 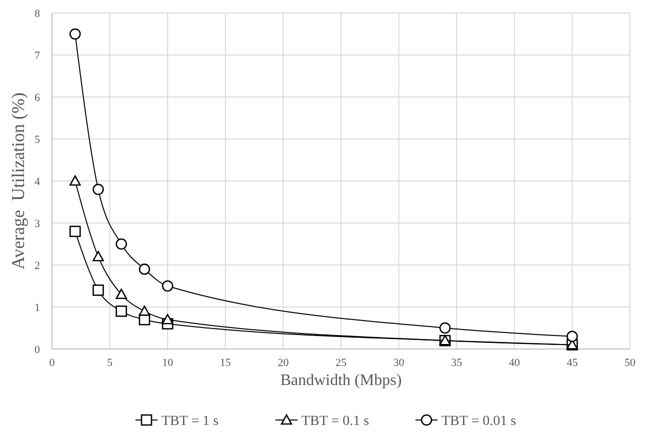 I want to click on x-tick-label: 5, so click(x=110, y=363).